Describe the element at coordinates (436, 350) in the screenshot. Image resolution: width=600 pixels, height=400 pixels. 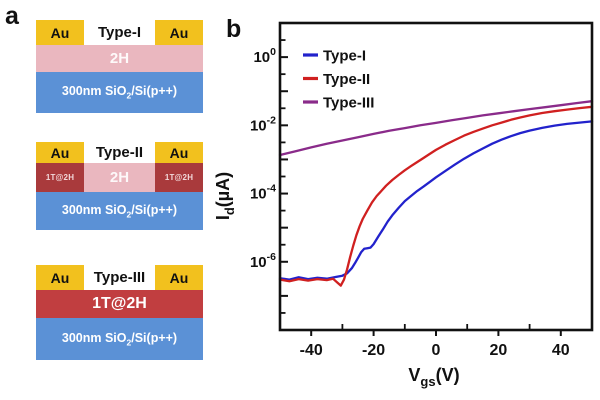
I see `x-tick-label: 0` at that location.